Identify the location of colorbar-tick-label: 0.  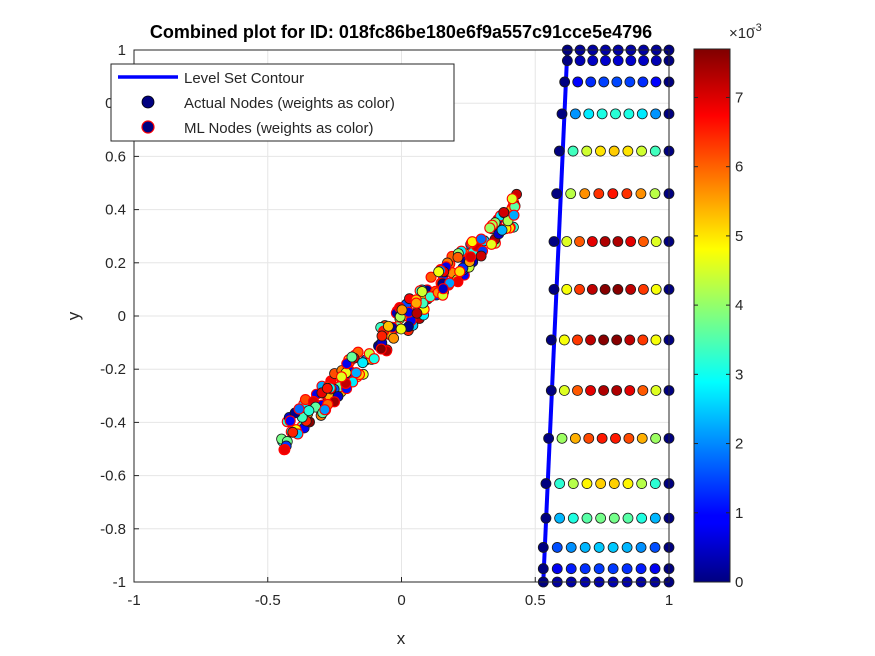
(739, 582).